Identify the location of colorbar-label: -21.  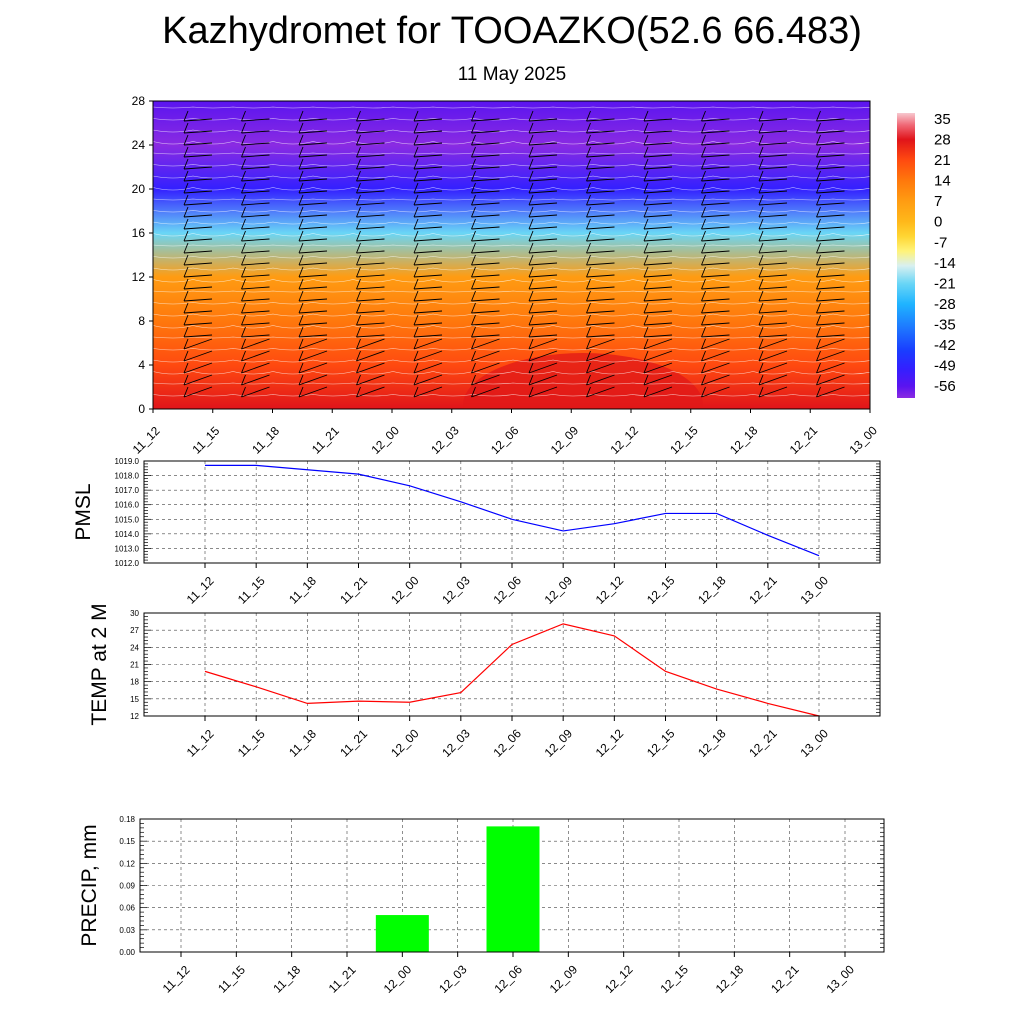
(945, 283).